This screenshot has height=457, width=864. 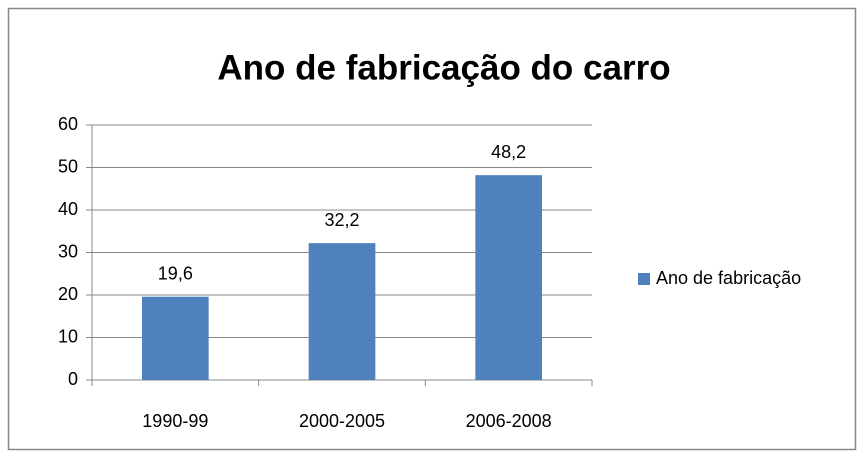 I want to click on y-tick-label: 60, so click(x=68, y=124).